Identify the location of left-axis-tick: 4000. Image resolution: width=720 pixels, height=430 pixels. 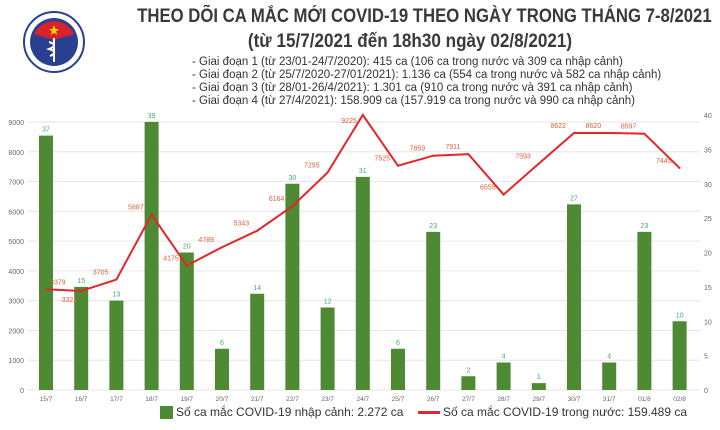
(16, 272).